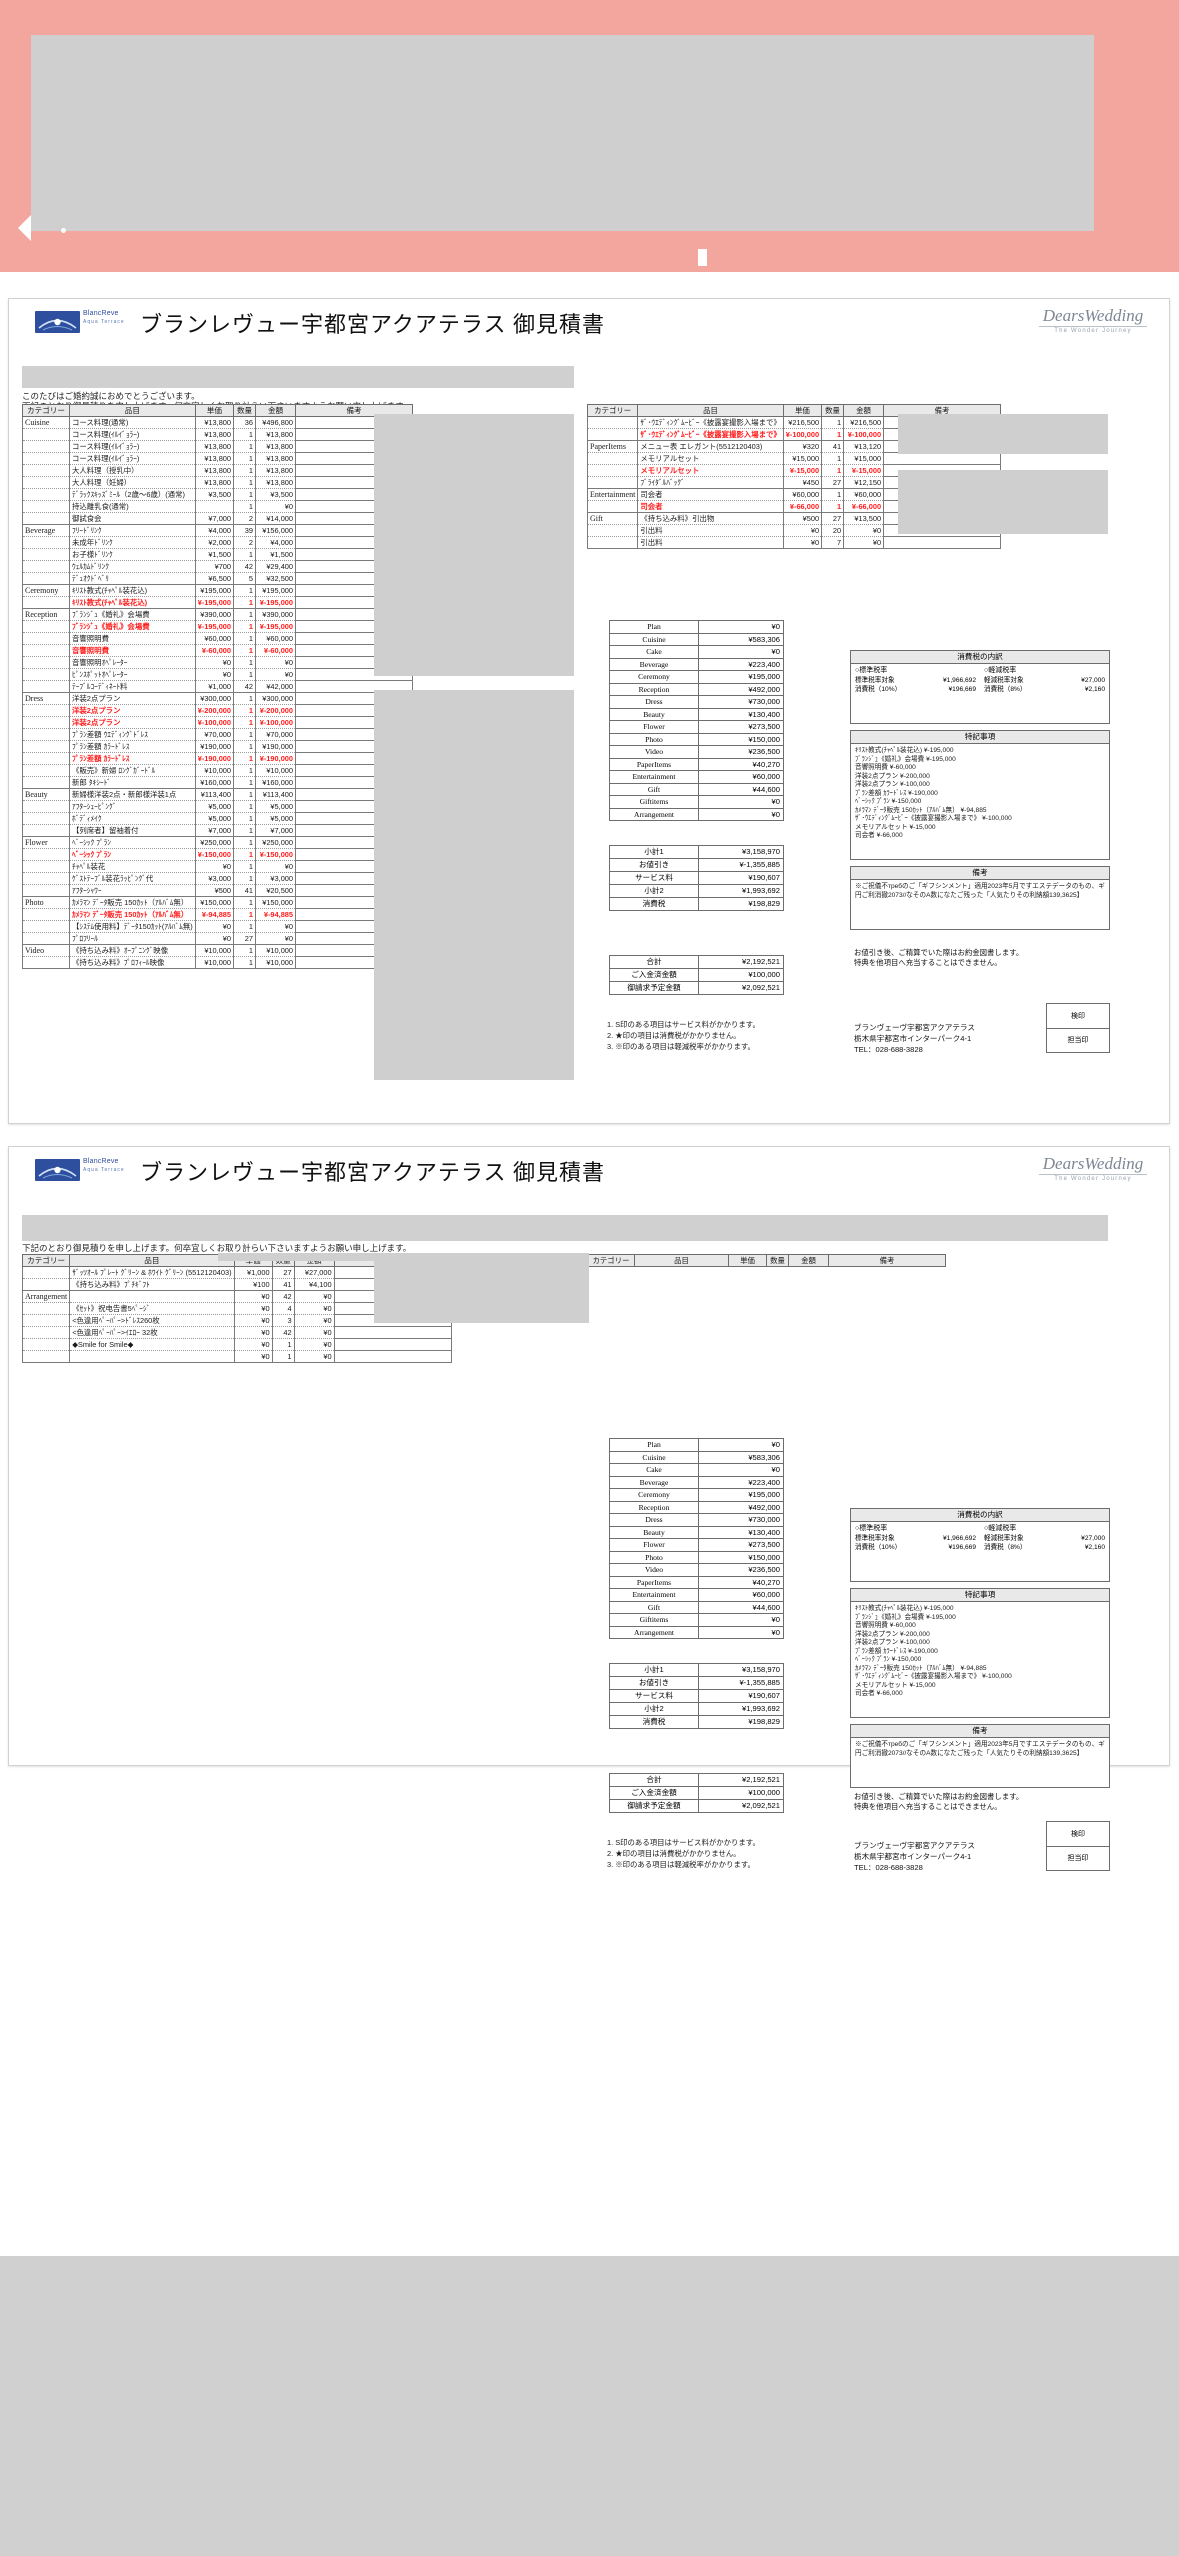 Image resolution: width=1179 pixels, height=2556 pixels. Describe the element at coordinates (218, 794) in the screenshot. I see `table-row: Beauty 新婦様洋装2点・新郎様洋装1点 ¥113,400 1 ¥113,400` at that location.